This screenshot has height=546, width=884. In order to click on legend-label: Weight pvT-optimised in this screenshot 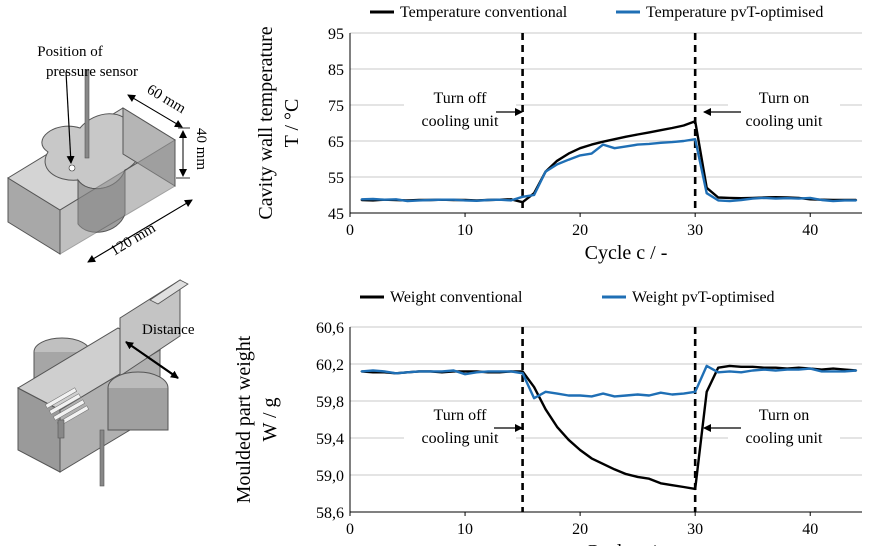, I will do `click(703, 297)`.